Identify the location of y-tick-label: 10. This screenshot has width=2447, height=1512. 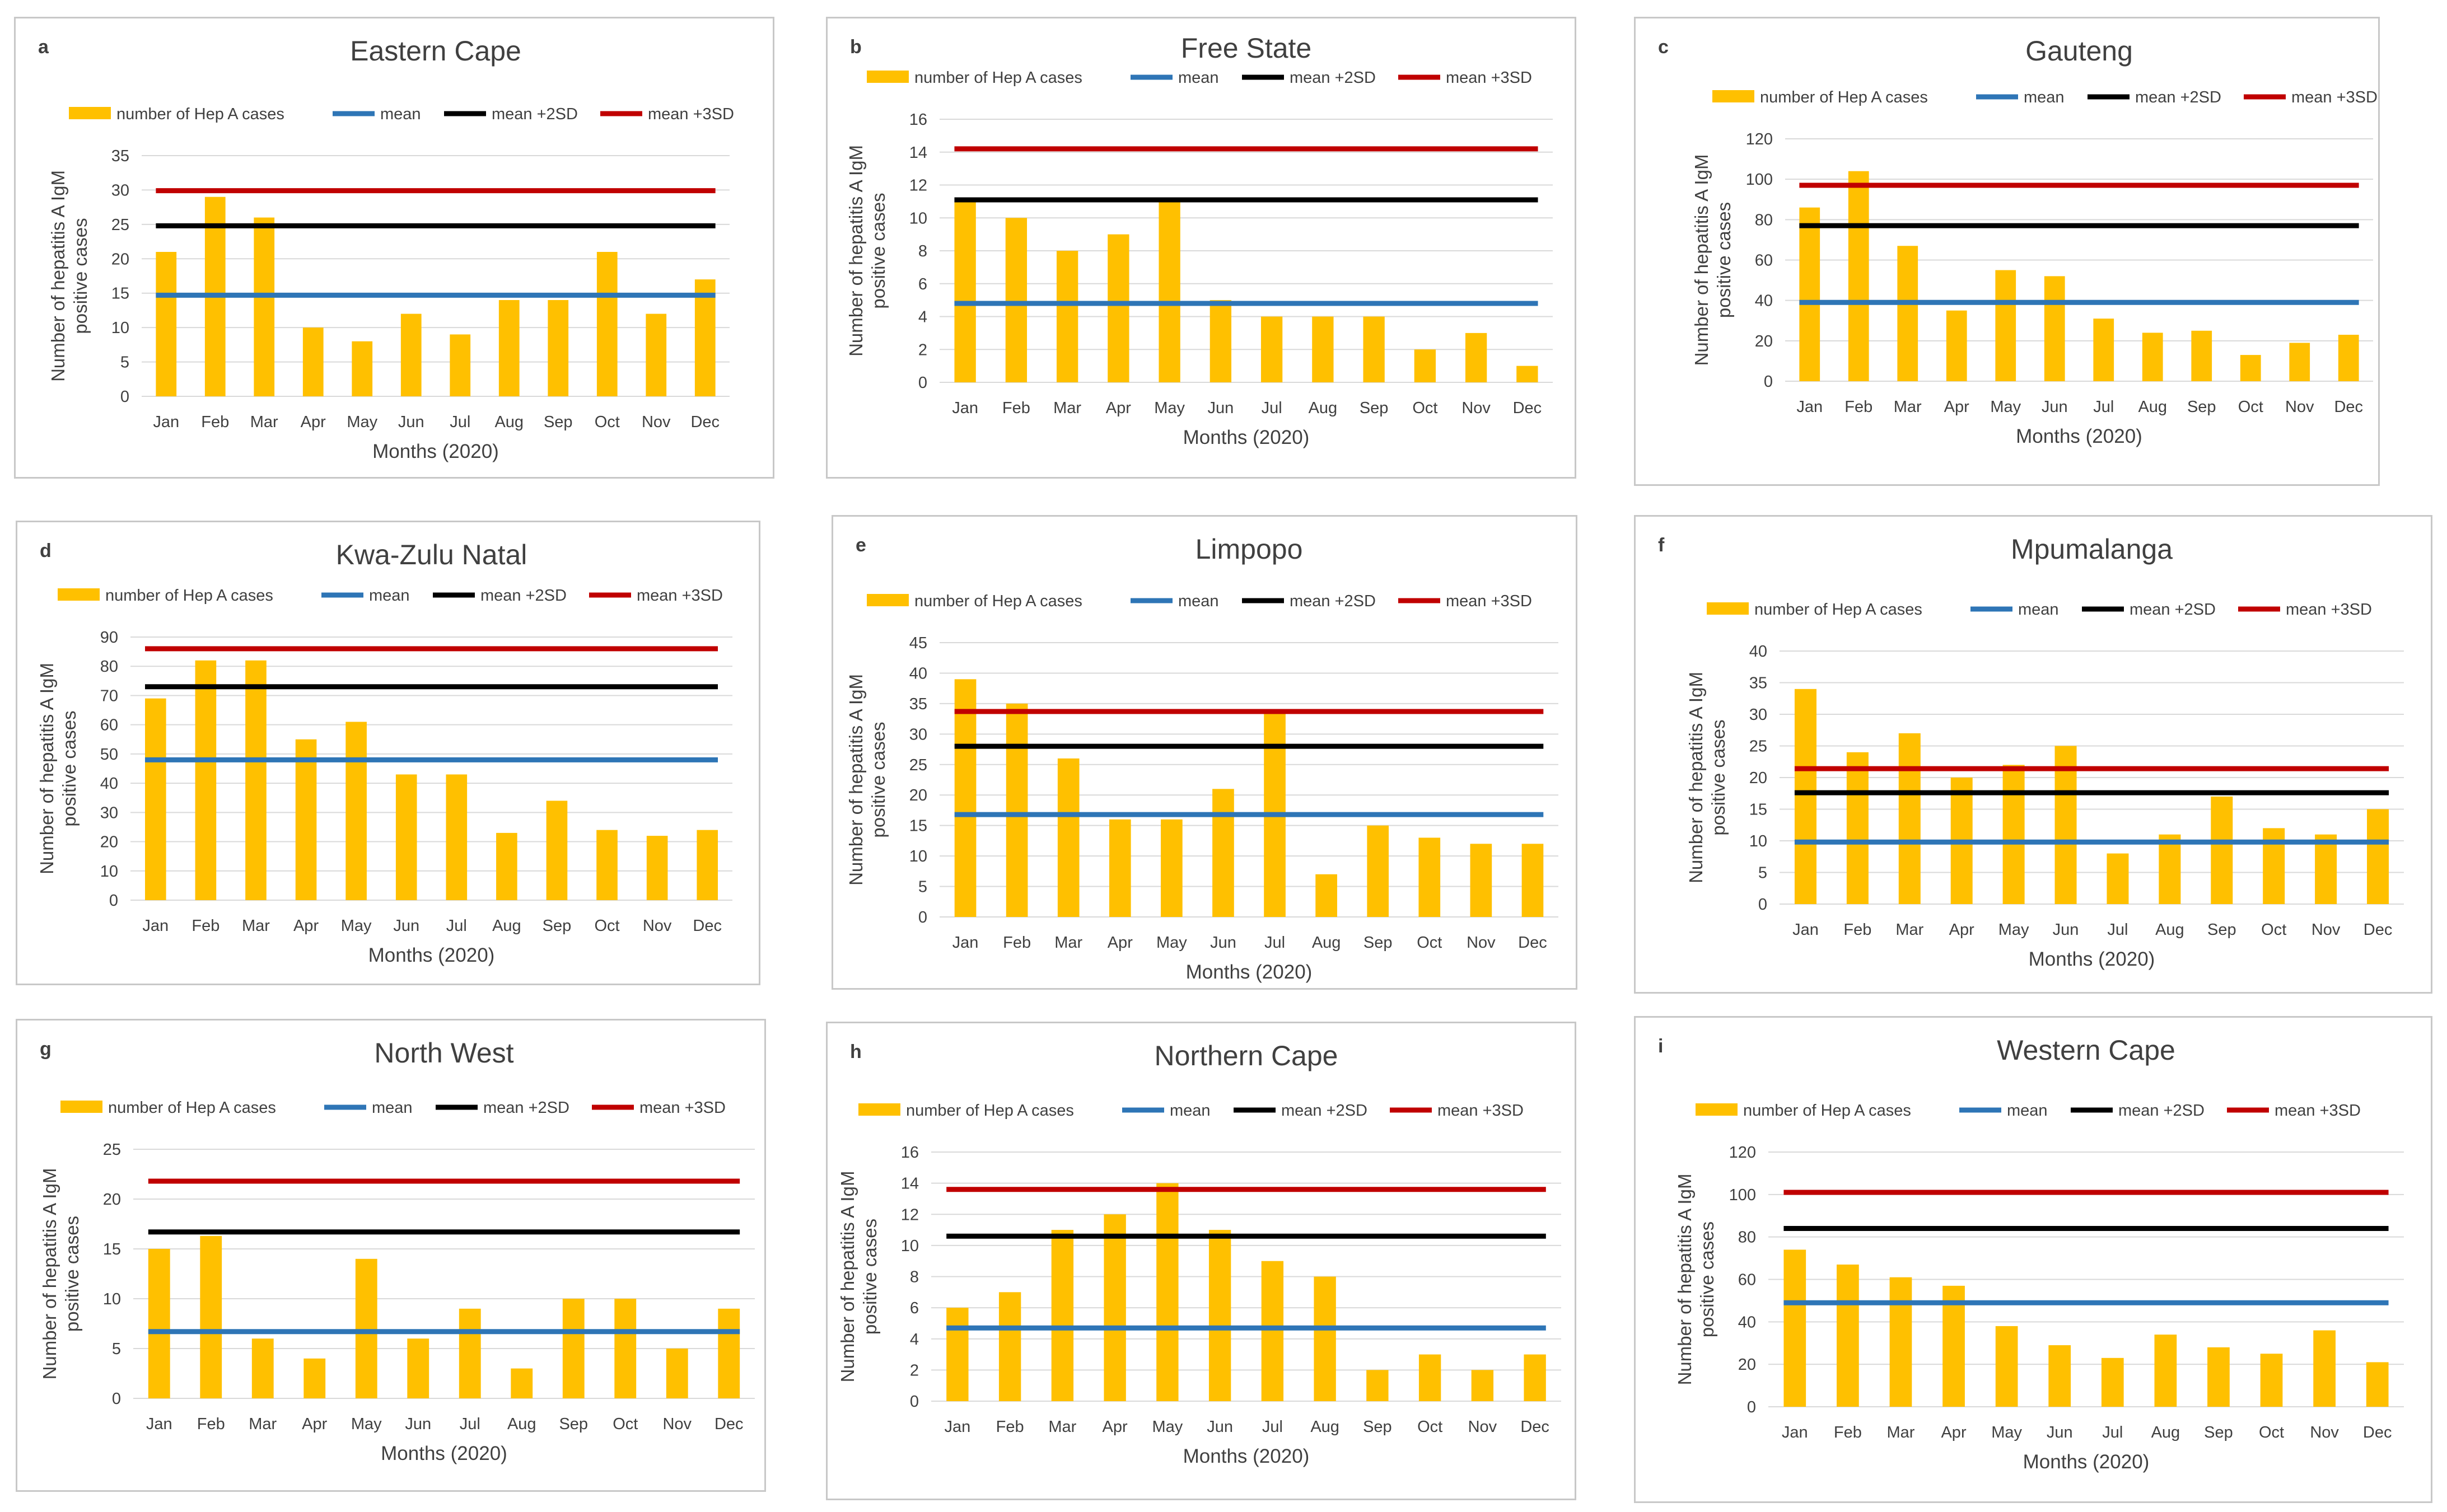
(918, 856).